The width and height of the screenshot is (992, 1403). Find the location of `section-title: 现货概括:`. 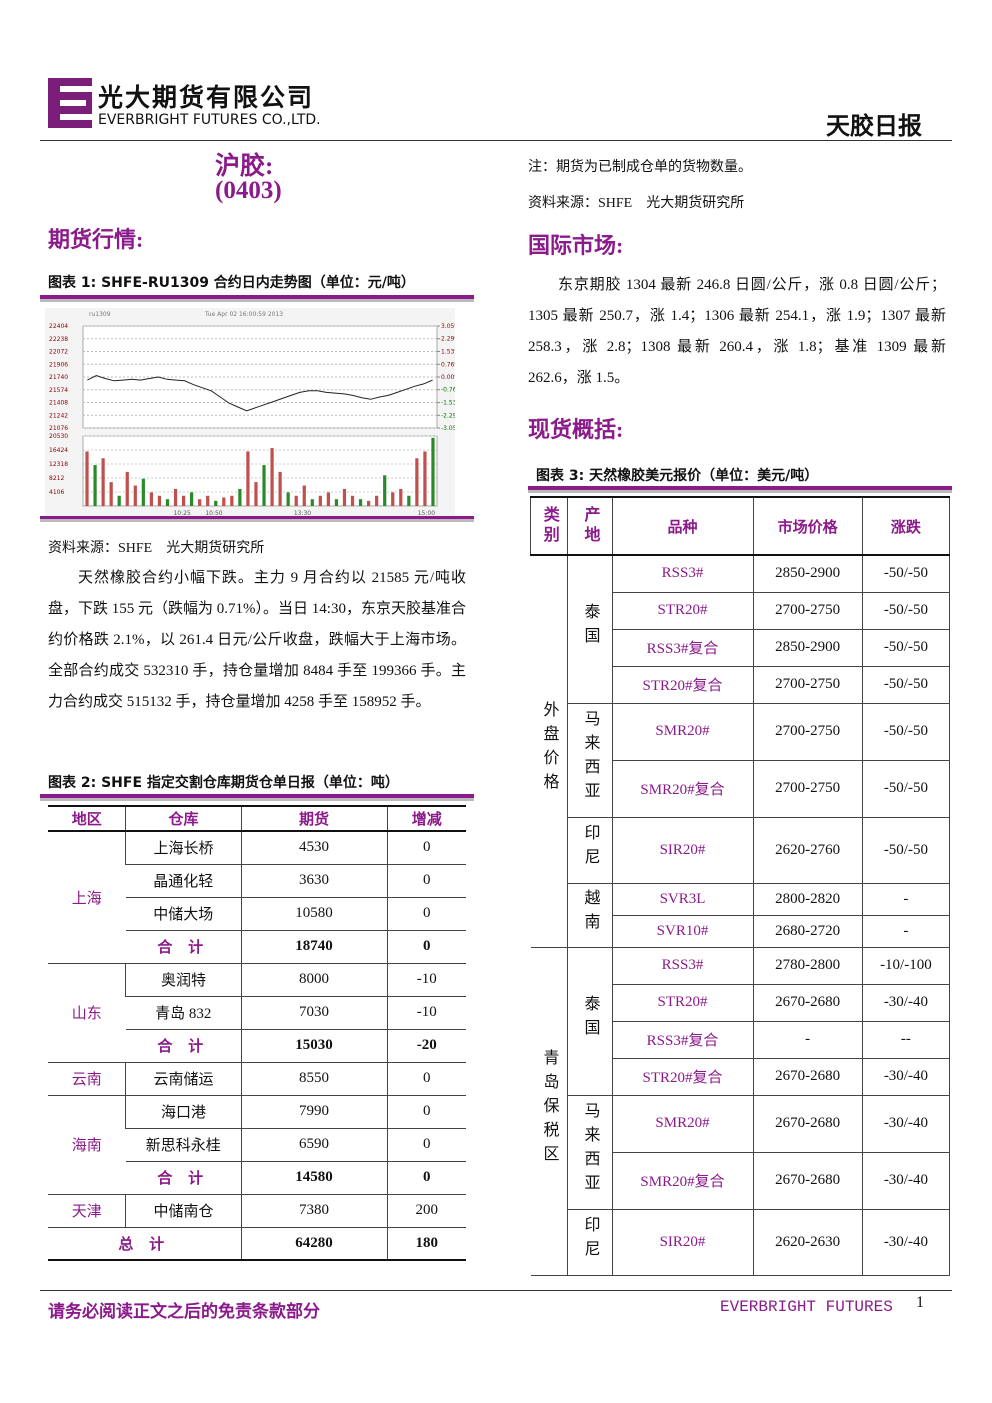

section-title: 现货概括: is located at coordinates (576, 429).